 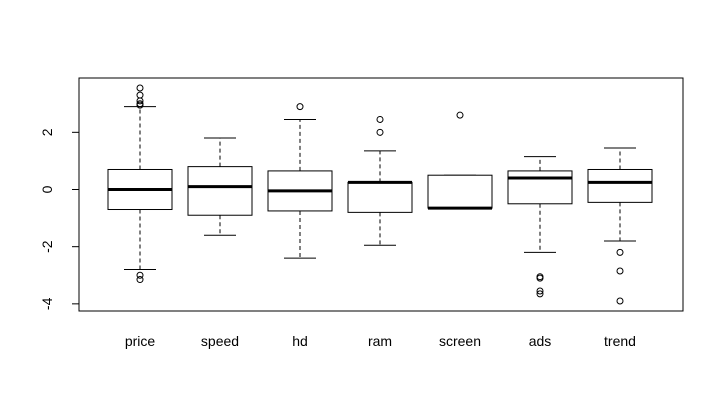 What do you see at coordinates (47, 303) in the screenshot?
I see `y-tick-label: -4` at bounding box center [47, 303].